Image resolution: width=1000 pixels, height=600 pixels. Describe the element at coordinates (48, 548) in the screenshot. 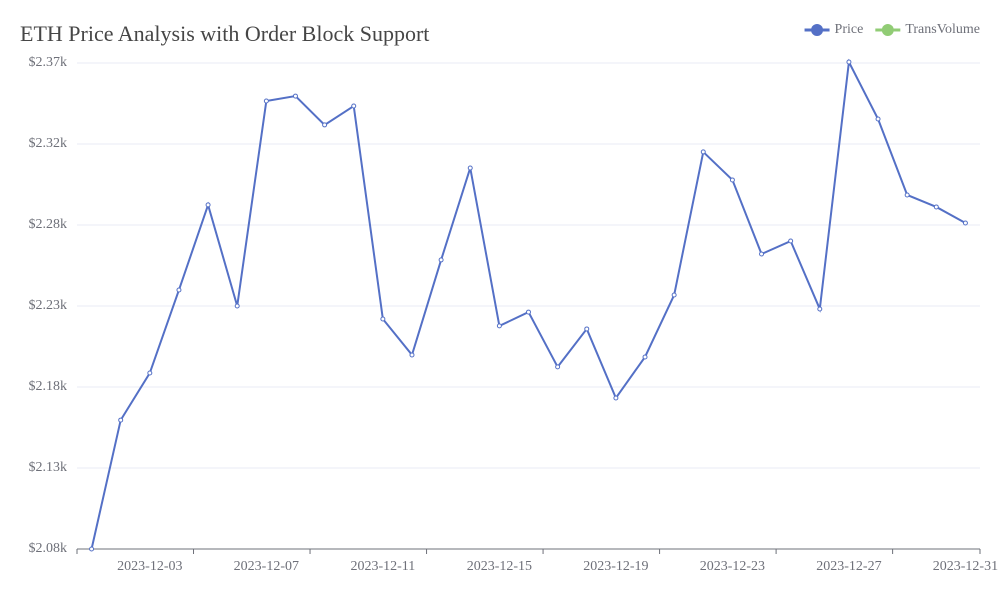

I see `y-tick-label: $2.08k` at that location.